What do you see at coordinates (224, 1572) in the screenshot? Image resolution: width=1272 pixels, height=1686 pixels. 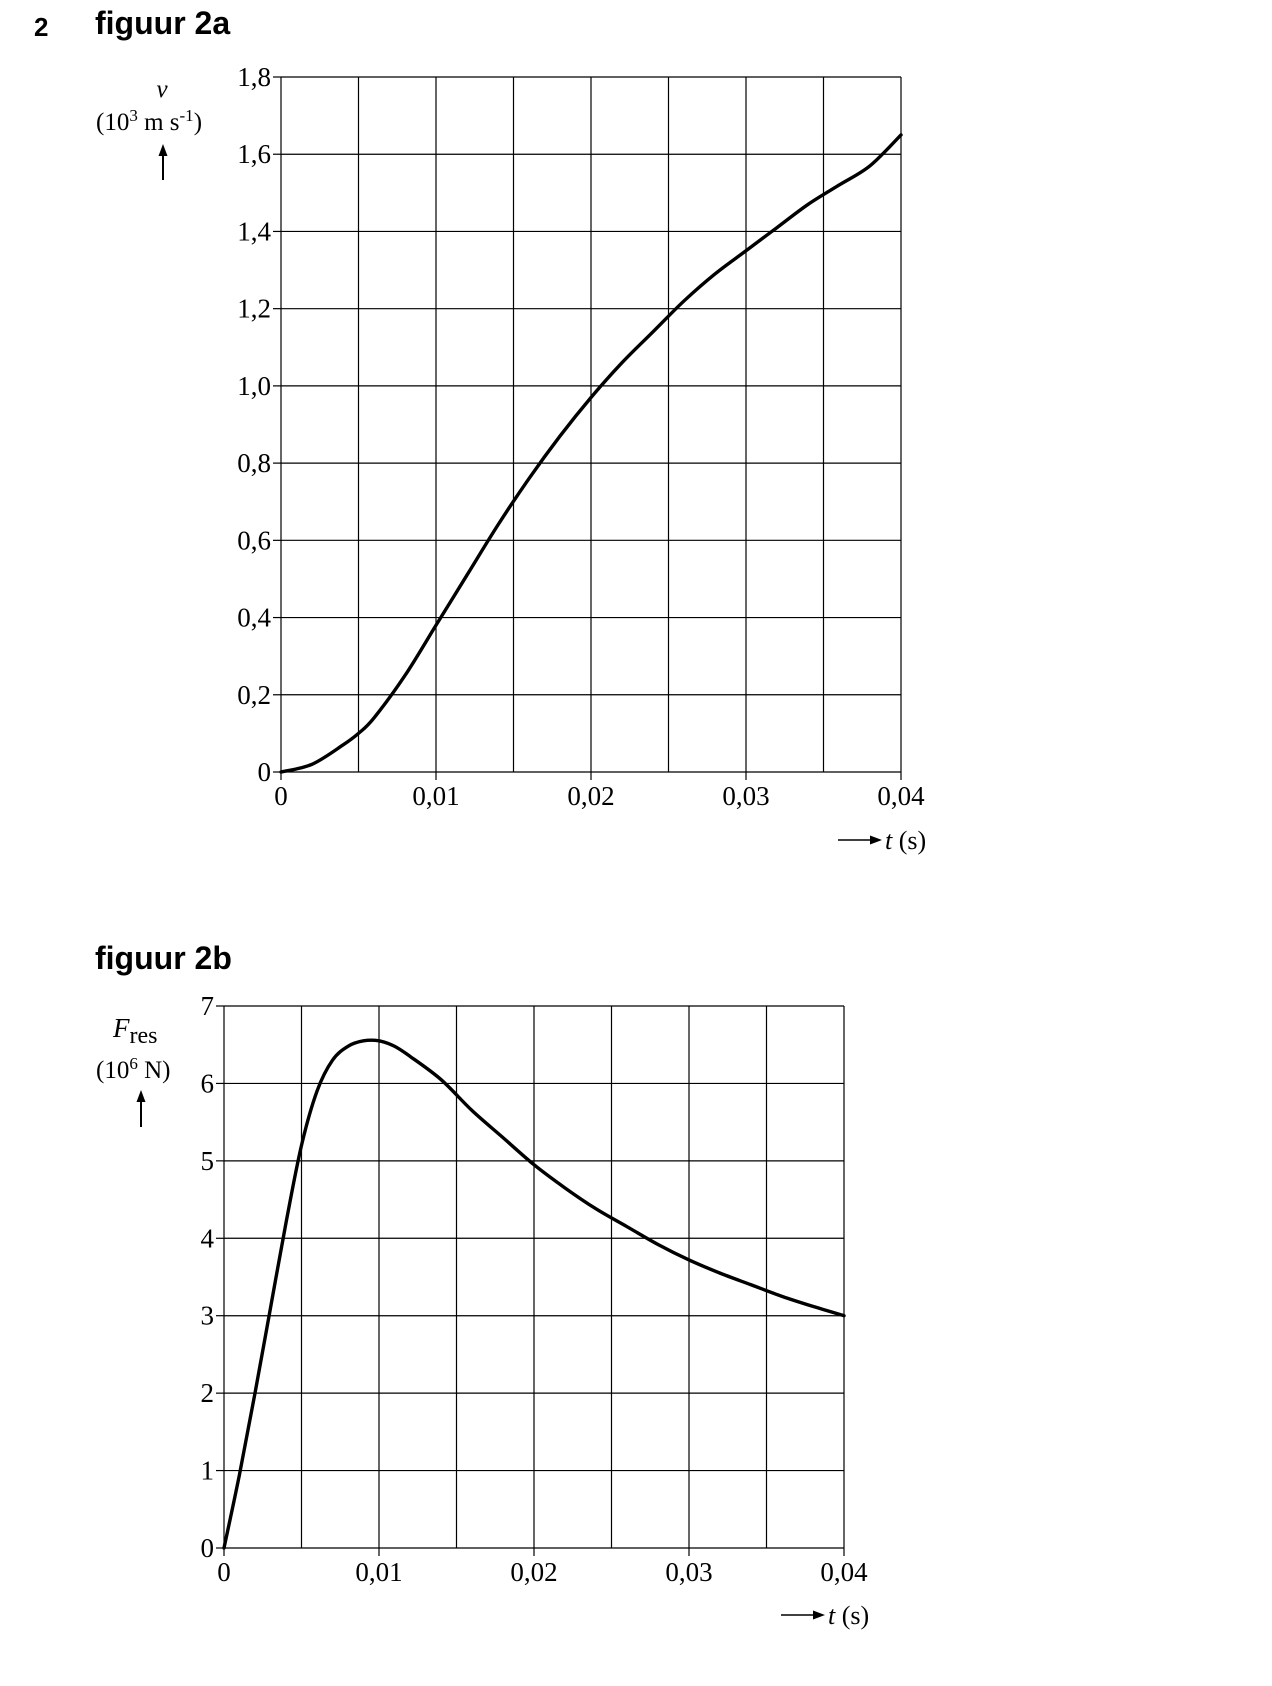 I see `chart-b-xtick-label: 0` at bounding box center [224, 1572].